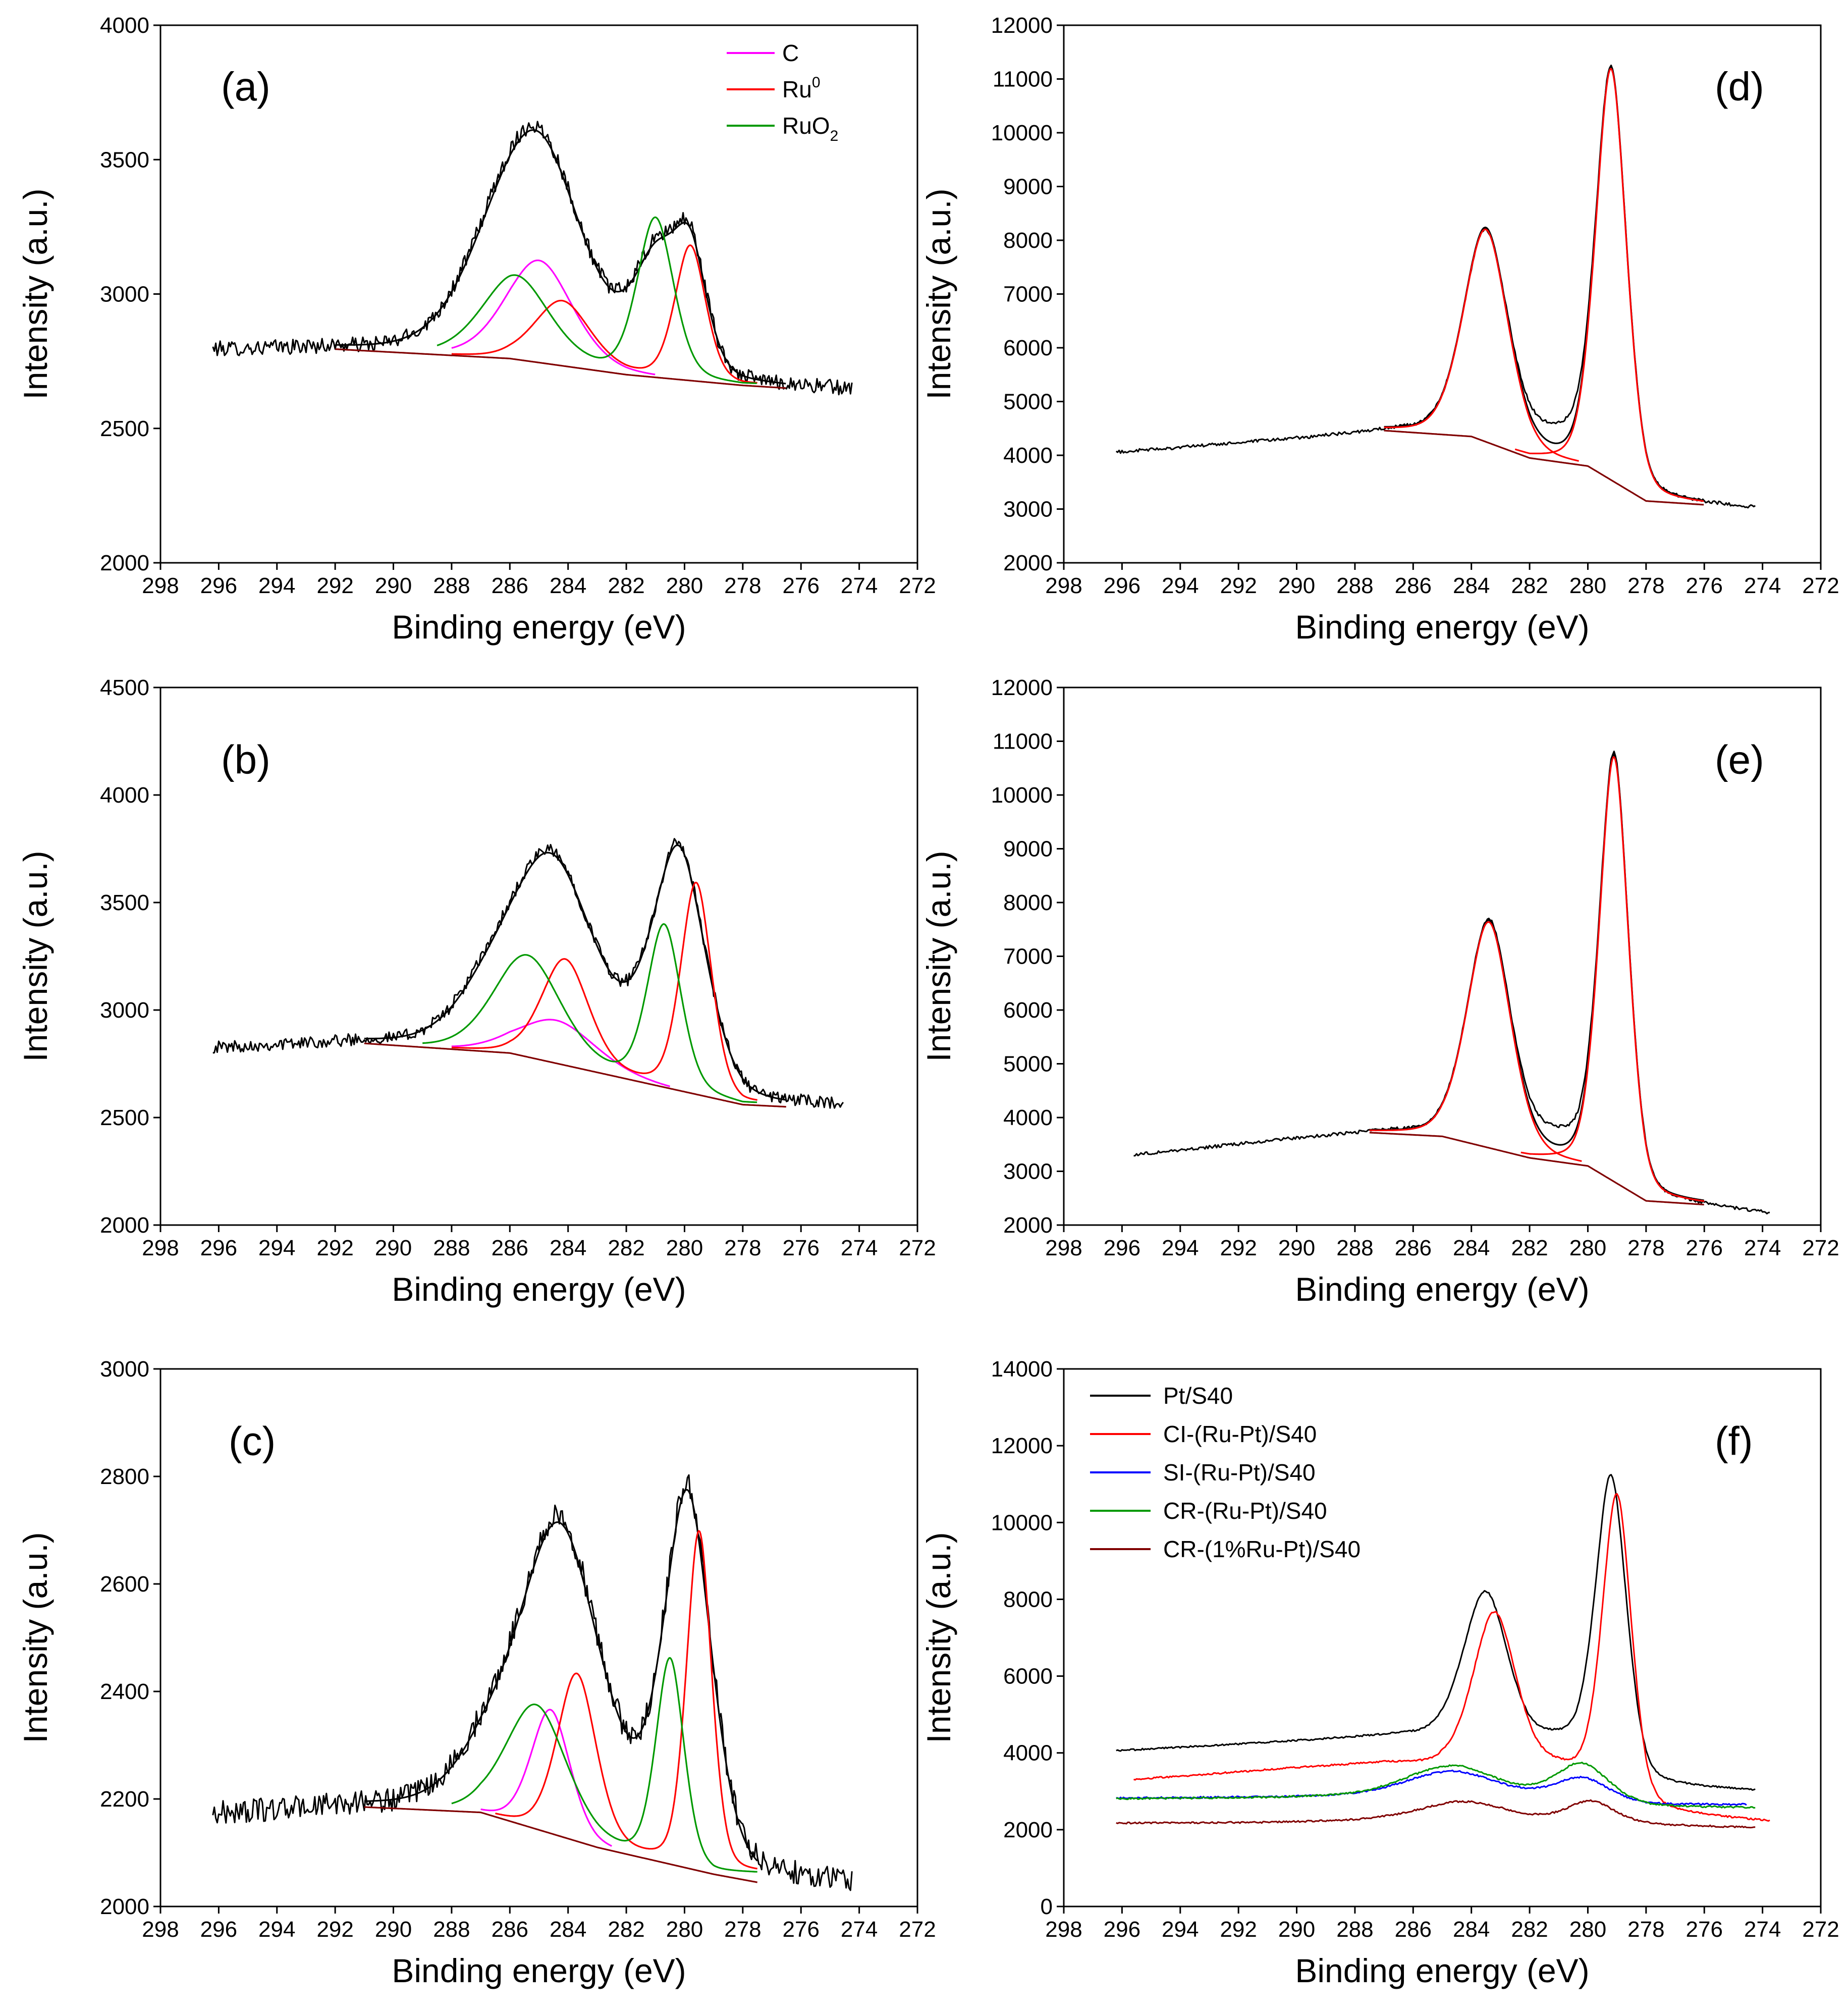 The height and width of the screenshot is (2014, 1848). Describe the element at coordinates (546, 1778) in the screenshot. I see `series-c` at that location.